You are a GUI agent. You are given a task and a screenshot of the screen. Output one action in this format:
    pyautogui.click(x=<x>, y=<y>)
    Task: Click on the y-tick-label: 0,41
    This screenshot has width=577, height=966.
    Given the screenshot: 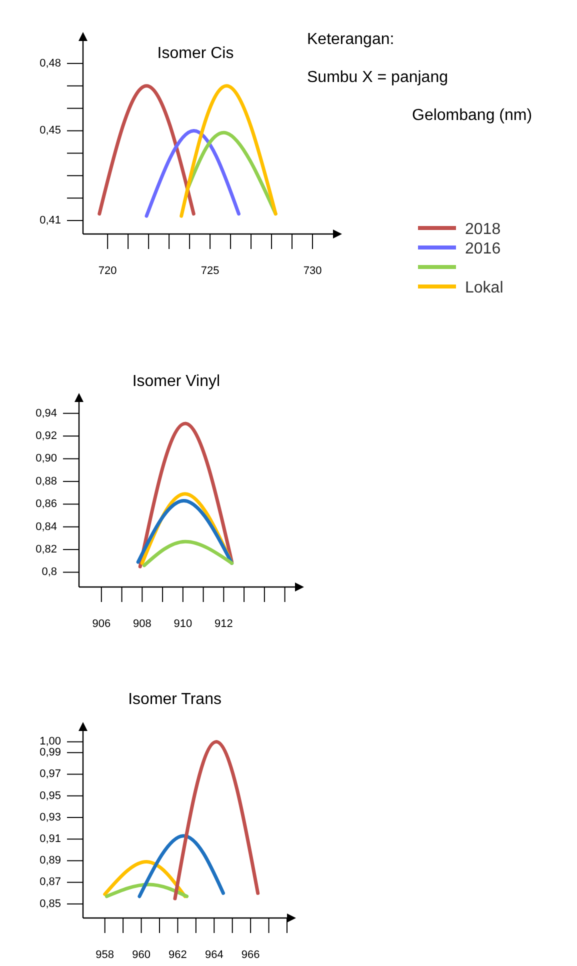 What is the action you would take?
    pyautogui.click(x=50, y=220)
    